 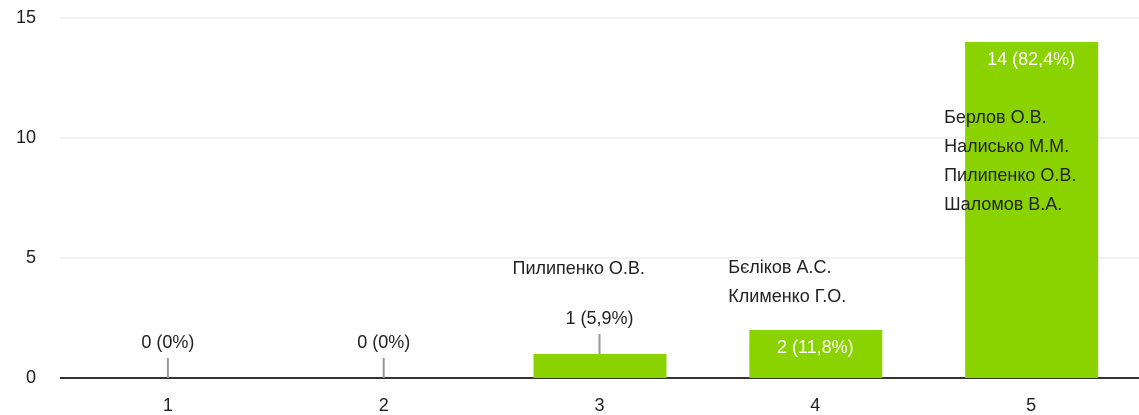 What do you see at coordinates (995, 117) in the screenshot?
I see `annotation: Берлов О.В.` at bounding box center [995, 117].